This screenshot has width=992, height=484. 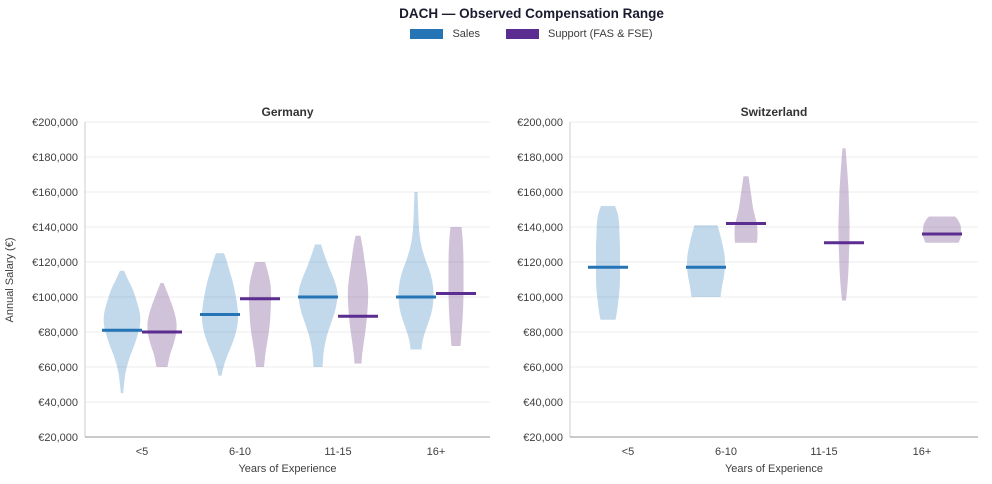 What do you see at coordinates (774, 112) in the screenshot?
I see `panel-title-switzerland: Switzerland` at bounding box center [774, 112].